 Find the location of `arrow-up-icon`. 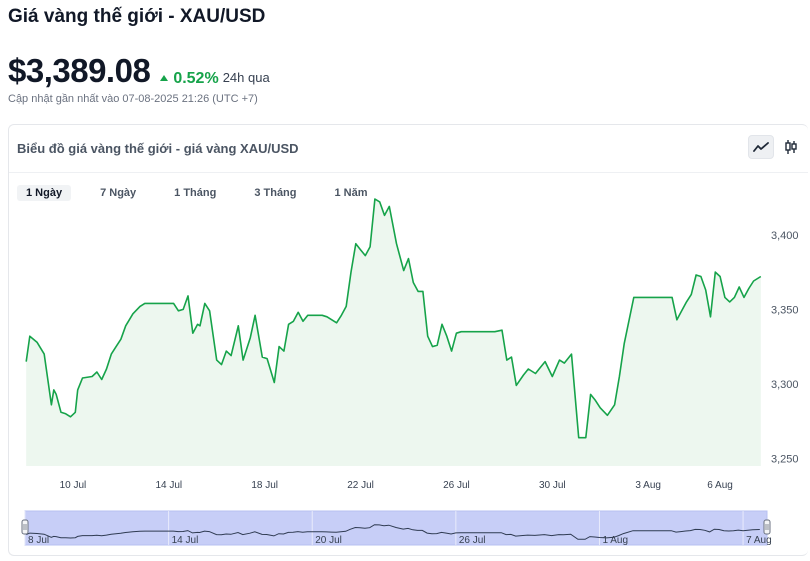

arrow-up-icon is located at coordinates (164, 78).